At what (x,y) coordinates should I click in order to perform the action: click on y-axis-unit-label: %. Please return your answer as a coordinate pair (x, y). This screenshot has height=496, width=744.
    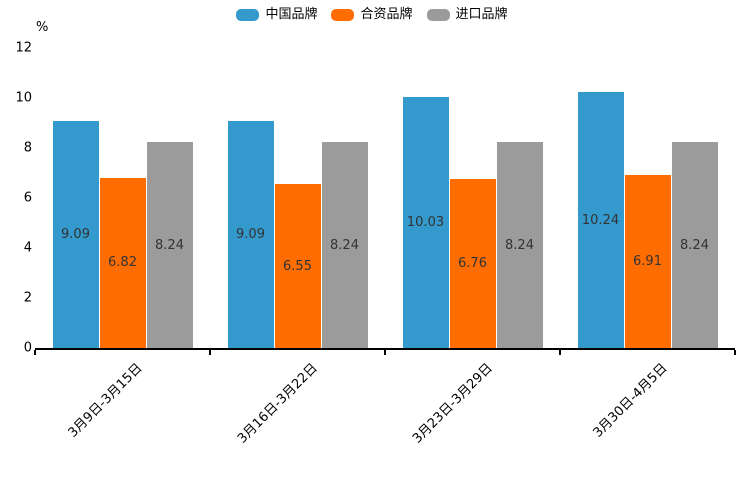
    Looking at the image, I should click on (42, 27).